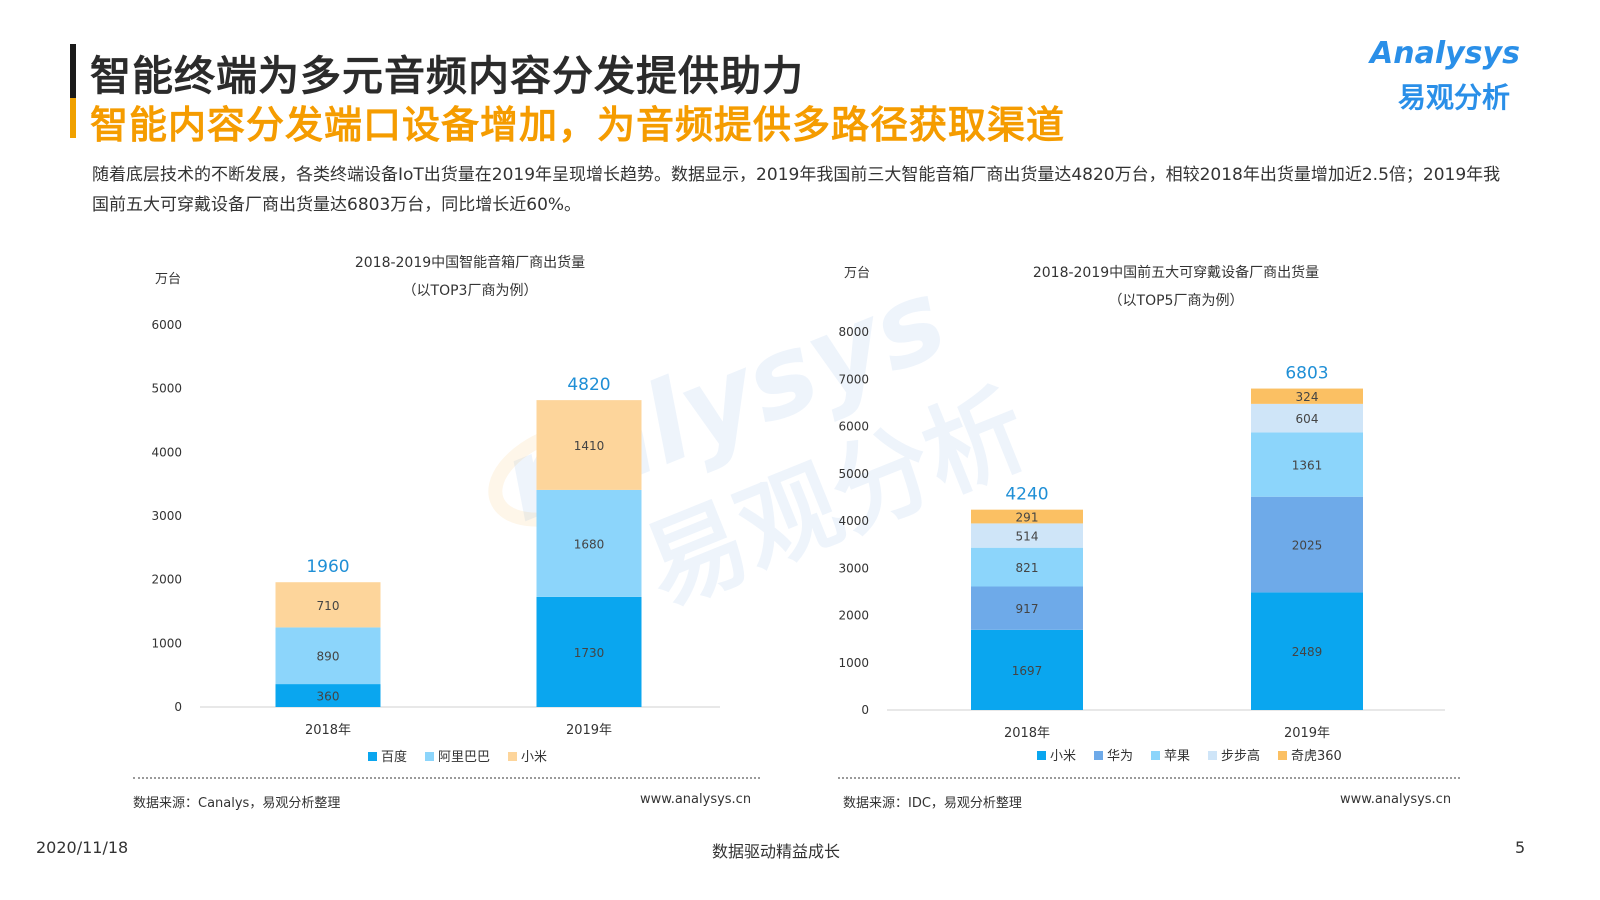 The width and height of the screenshot is (1600, 900). Describe the element at coordinates (1240, 756) in the screenshot. I see `legend-label: 步步高` at that location.